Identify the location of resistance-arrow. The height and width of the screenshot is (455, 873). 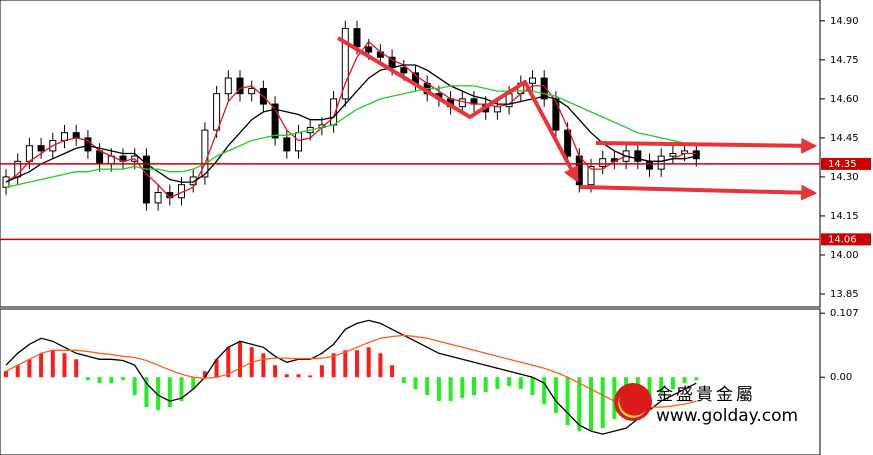
(706, 145).